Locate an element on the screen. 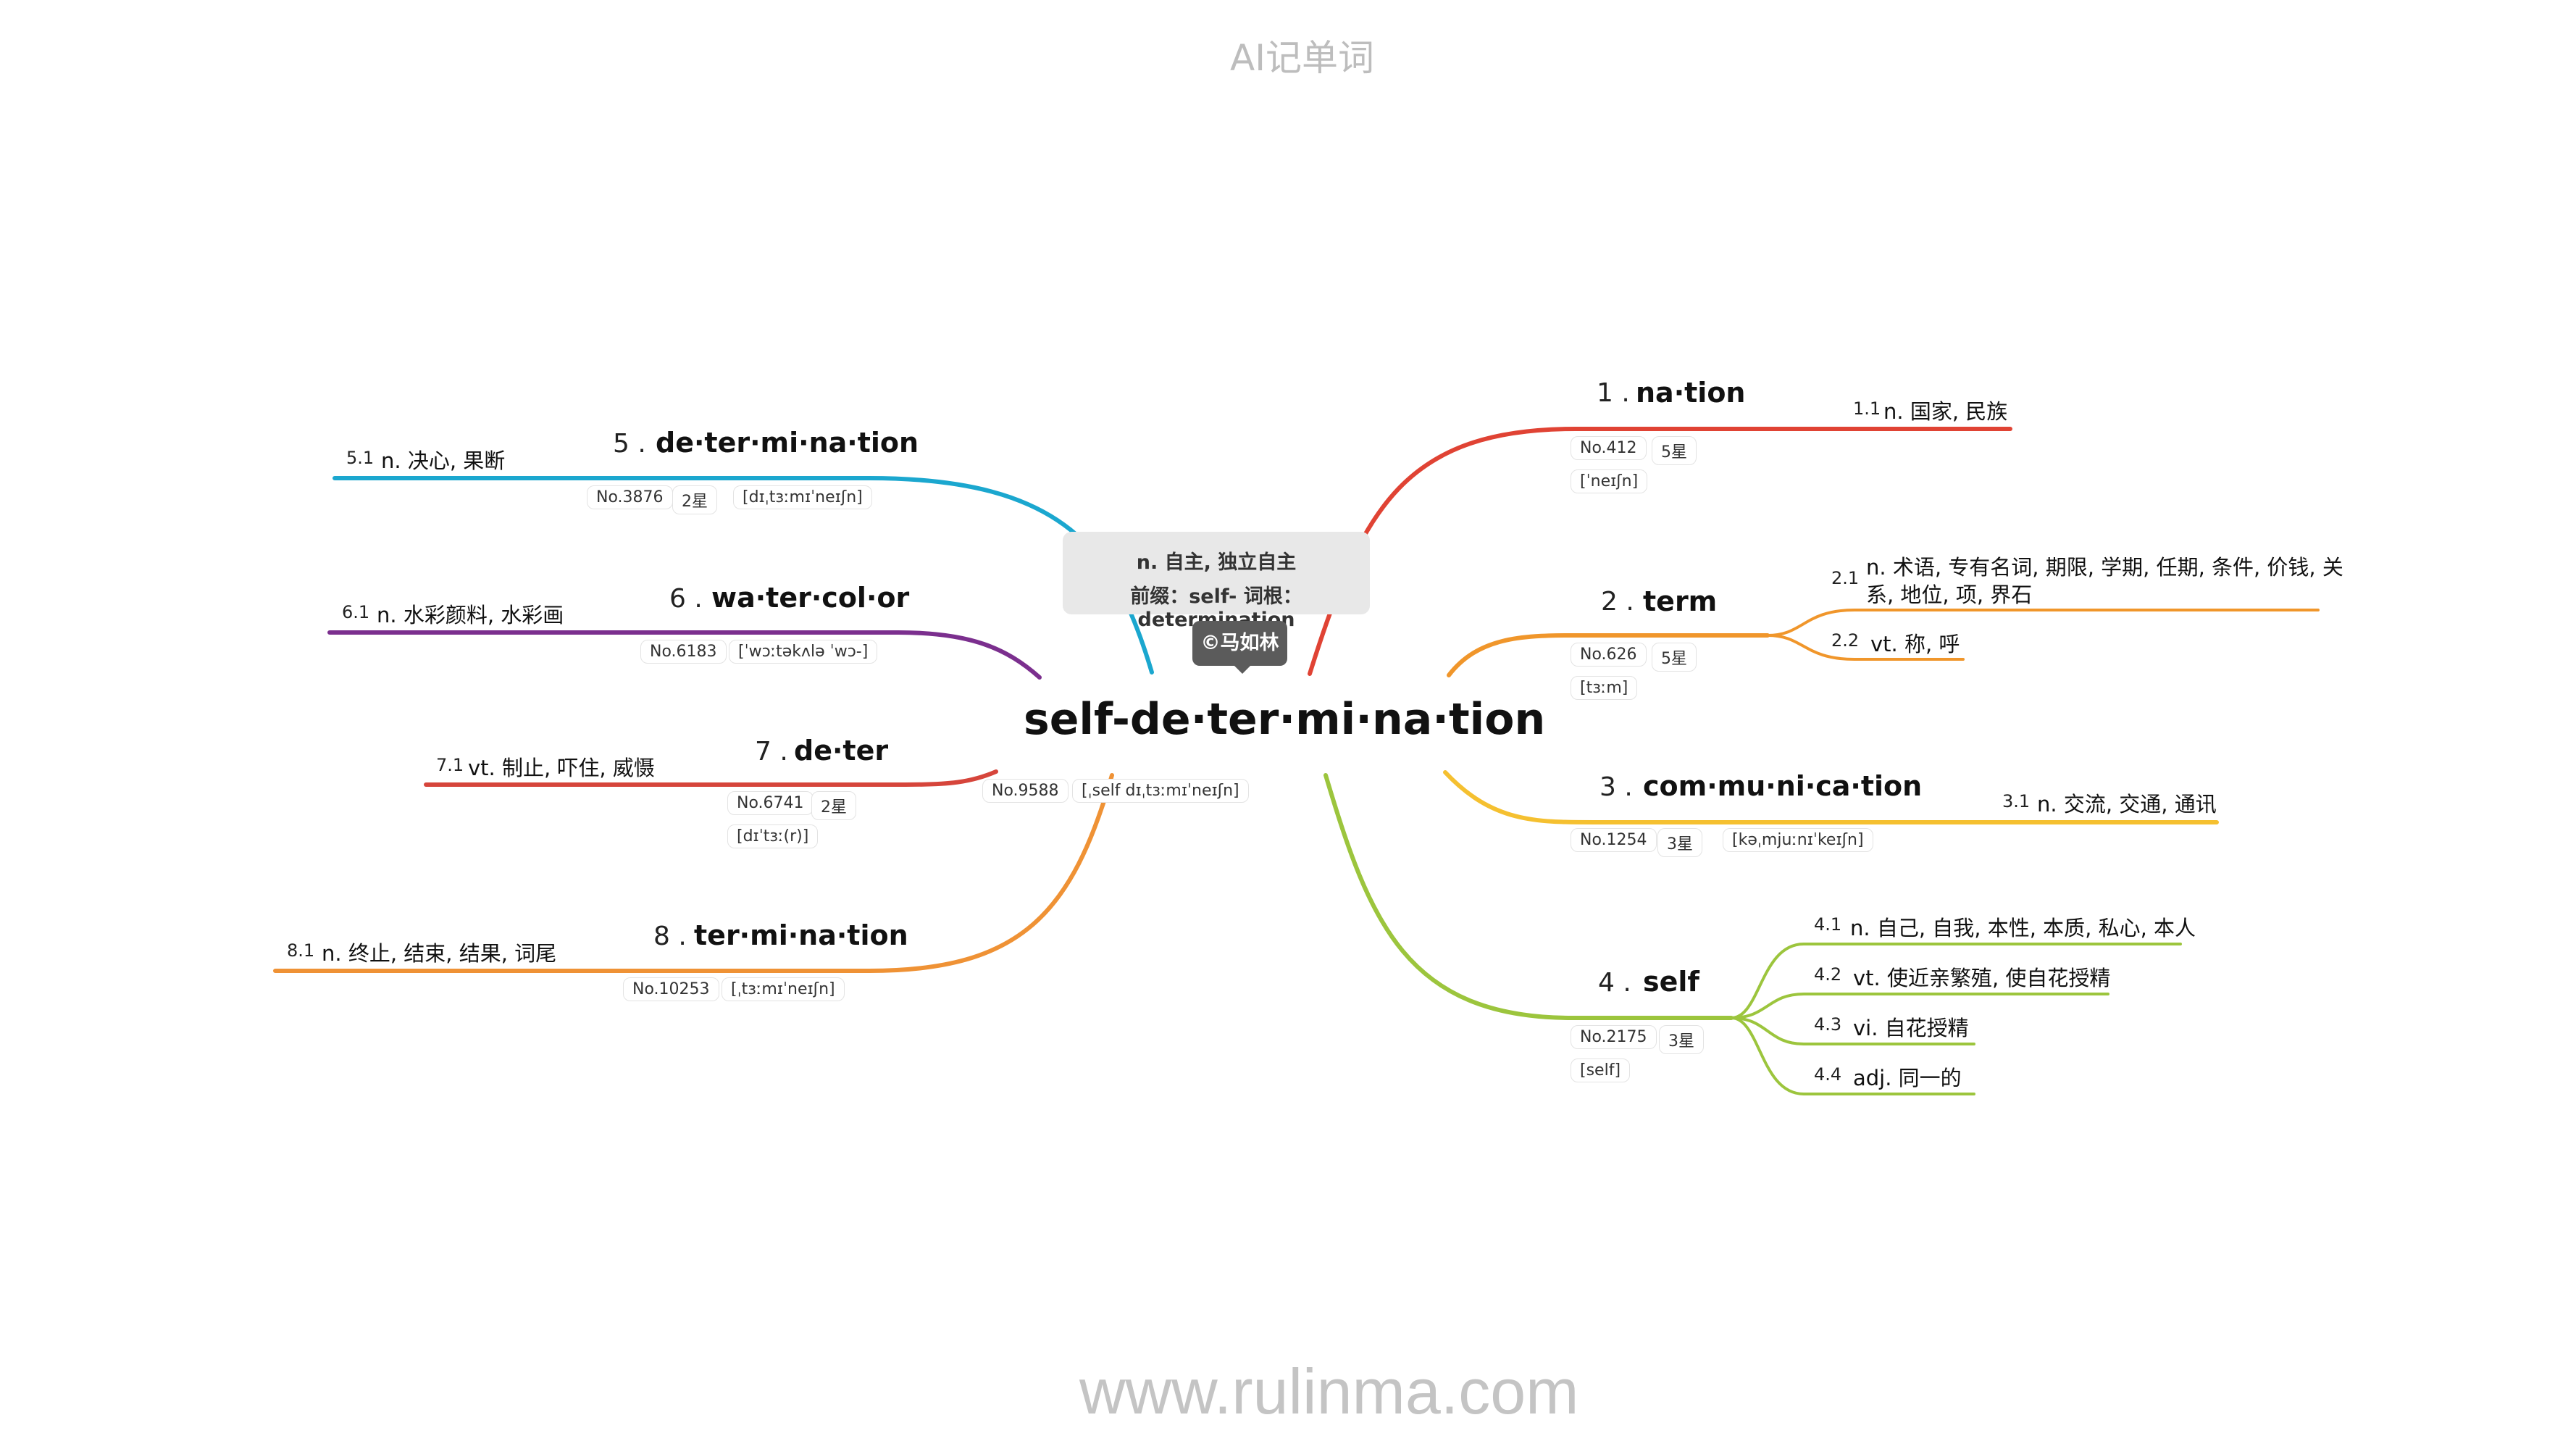 This screenshot has height=1449, width=2576. sense-number: 4.1 is located at coordinates (1828, 924).